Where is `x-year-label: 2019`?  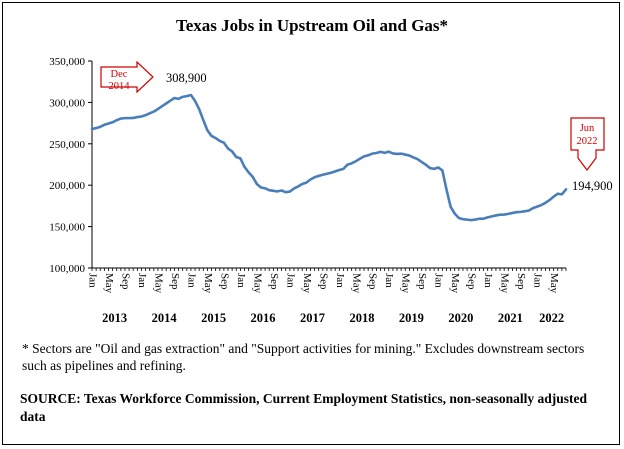 x-year-label: 2019 is located at coordinates (411, 318).